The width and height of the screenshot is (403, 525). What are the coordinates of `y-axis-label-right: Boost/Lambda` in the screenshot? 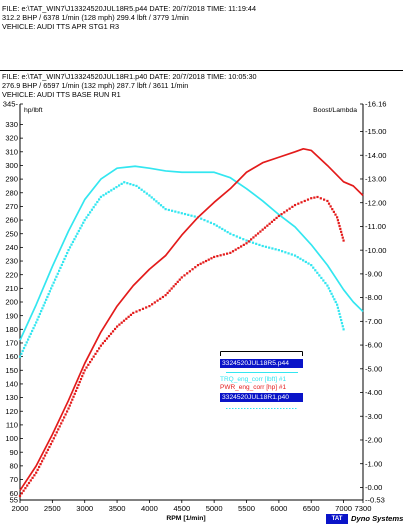 It's located at (335, 110).